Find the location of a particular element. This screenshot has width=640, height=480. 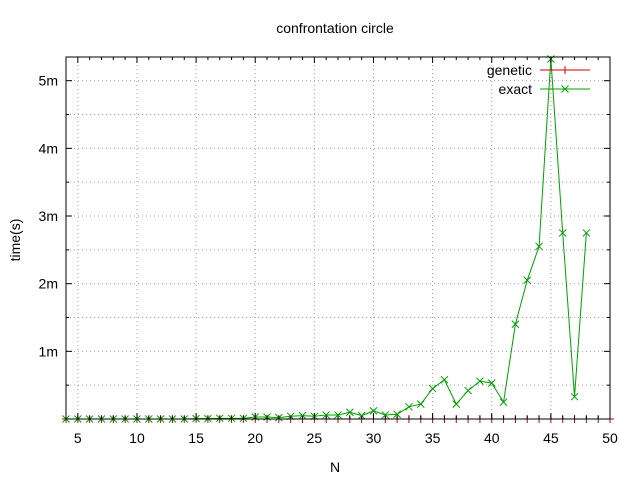

y-tick-label: 3m is located at coordinates (48, 216).